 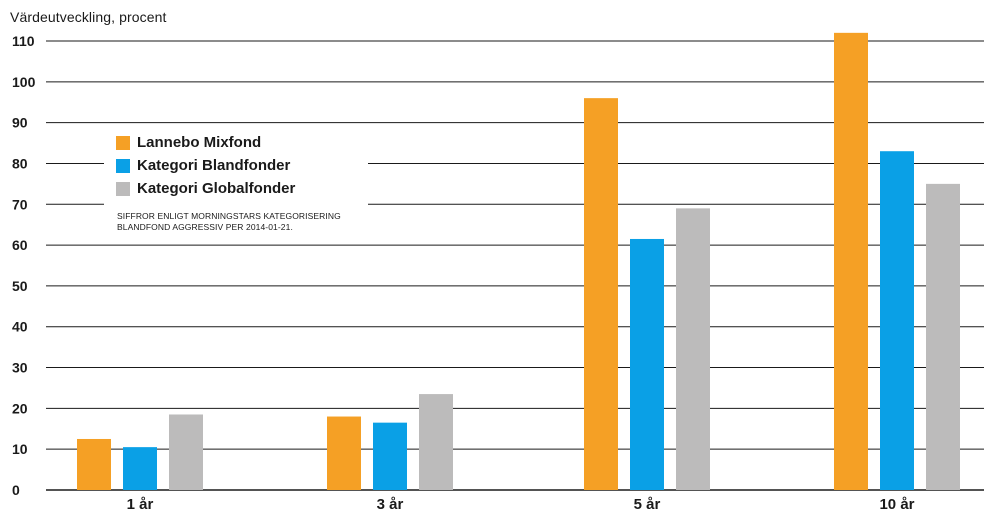 I want to click on y-tick-label: 110, so click(x=23, y=41).